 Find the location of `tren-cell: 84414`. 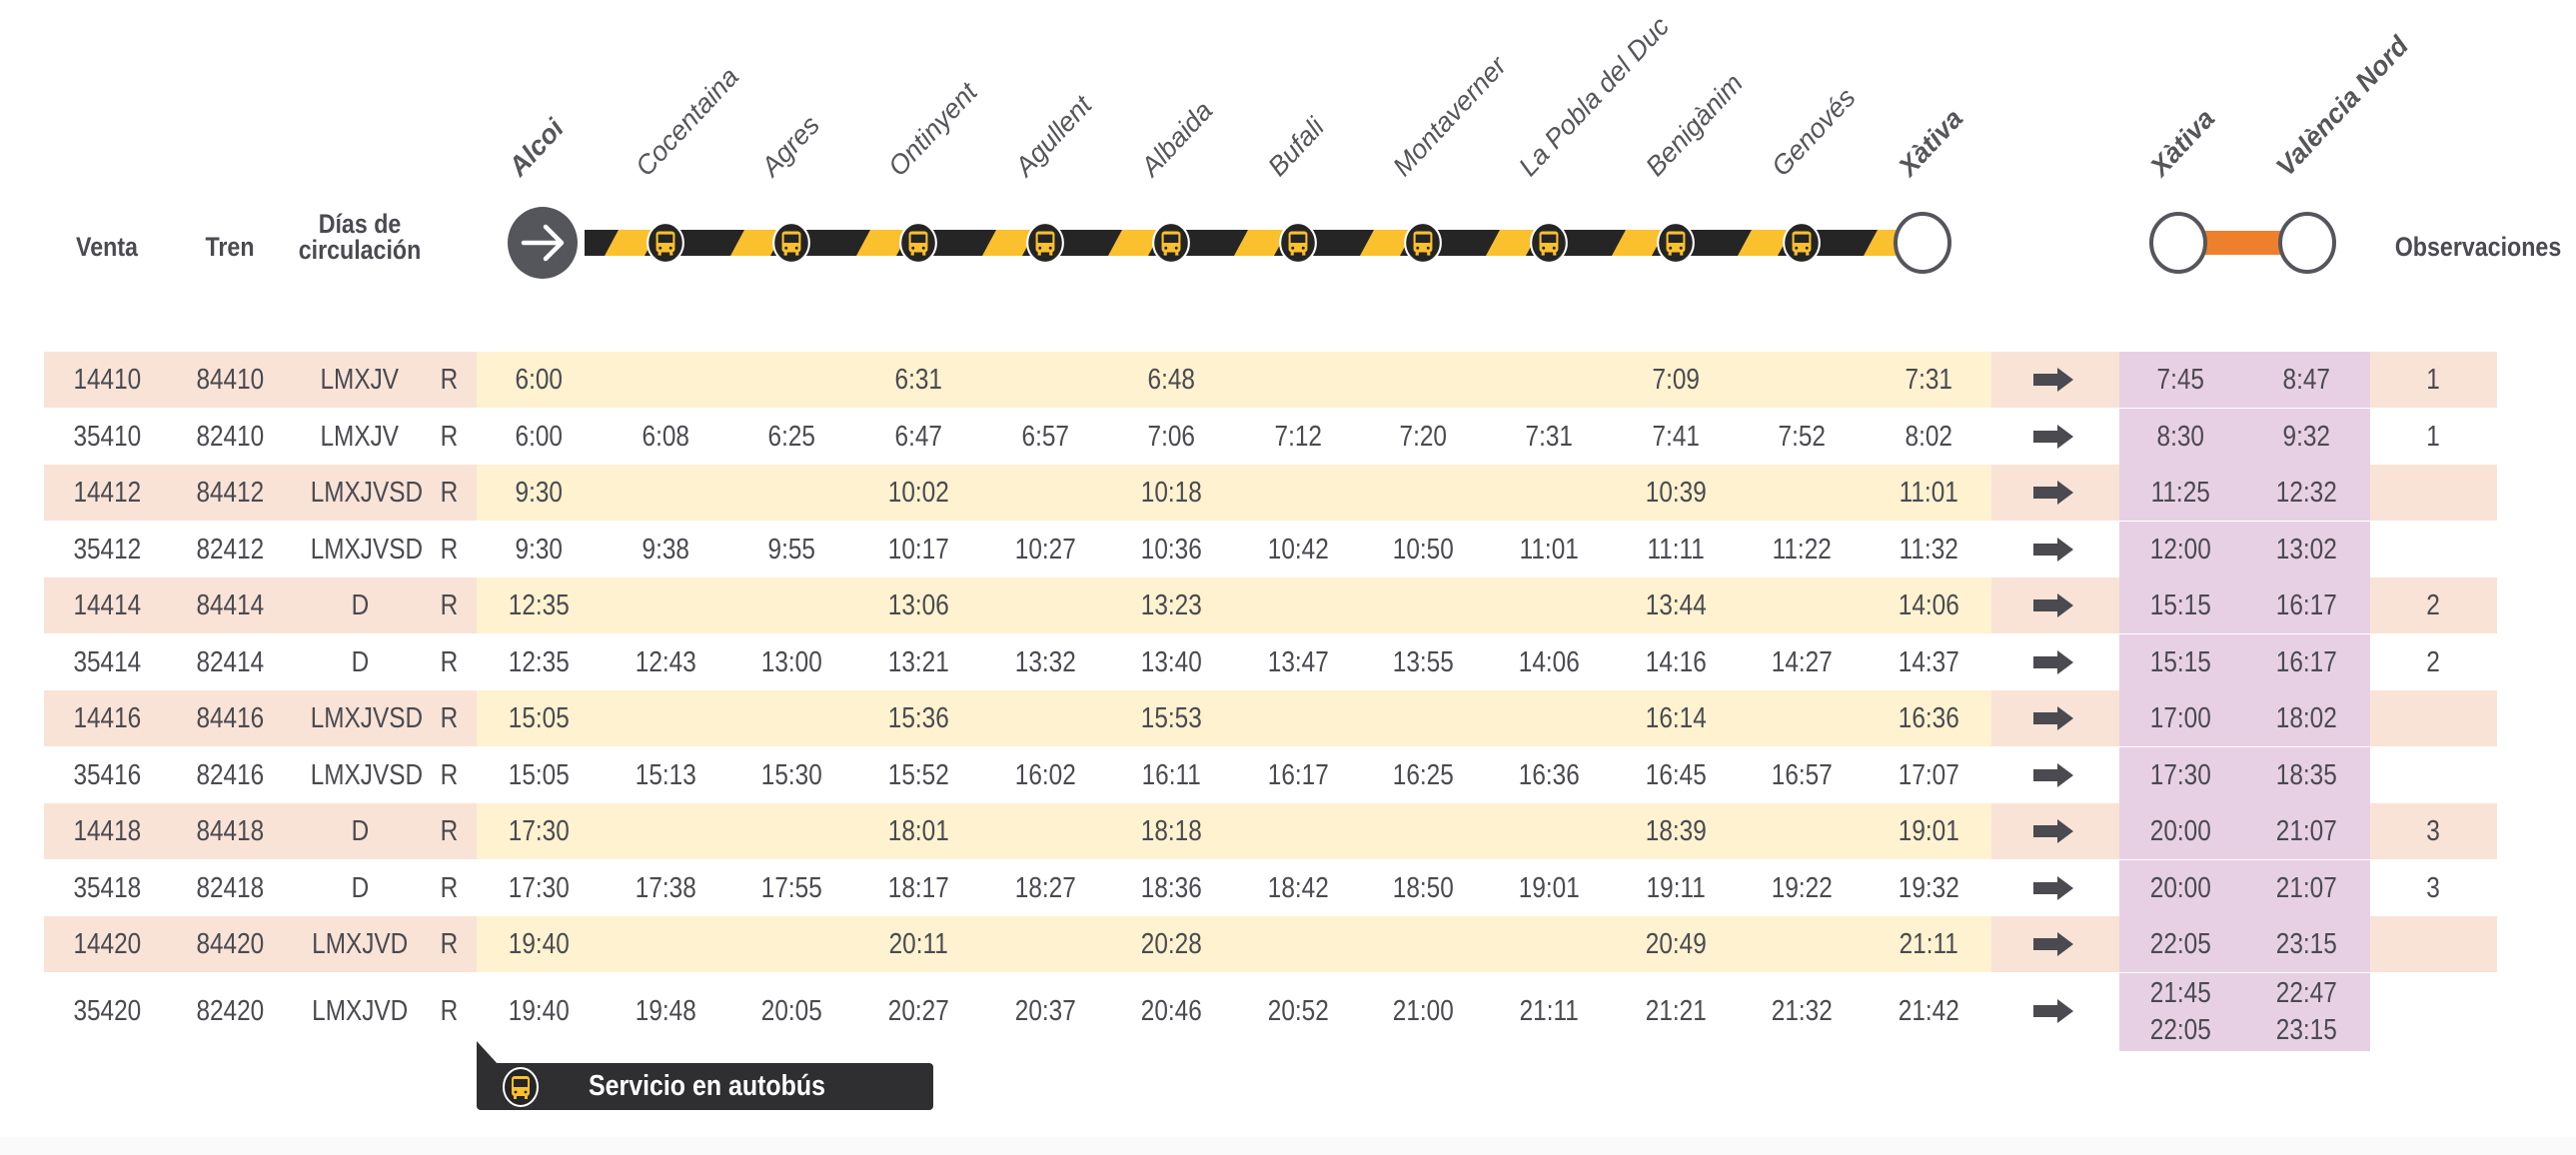

tren-cell: 84414 is located at coordinates (230, 605).